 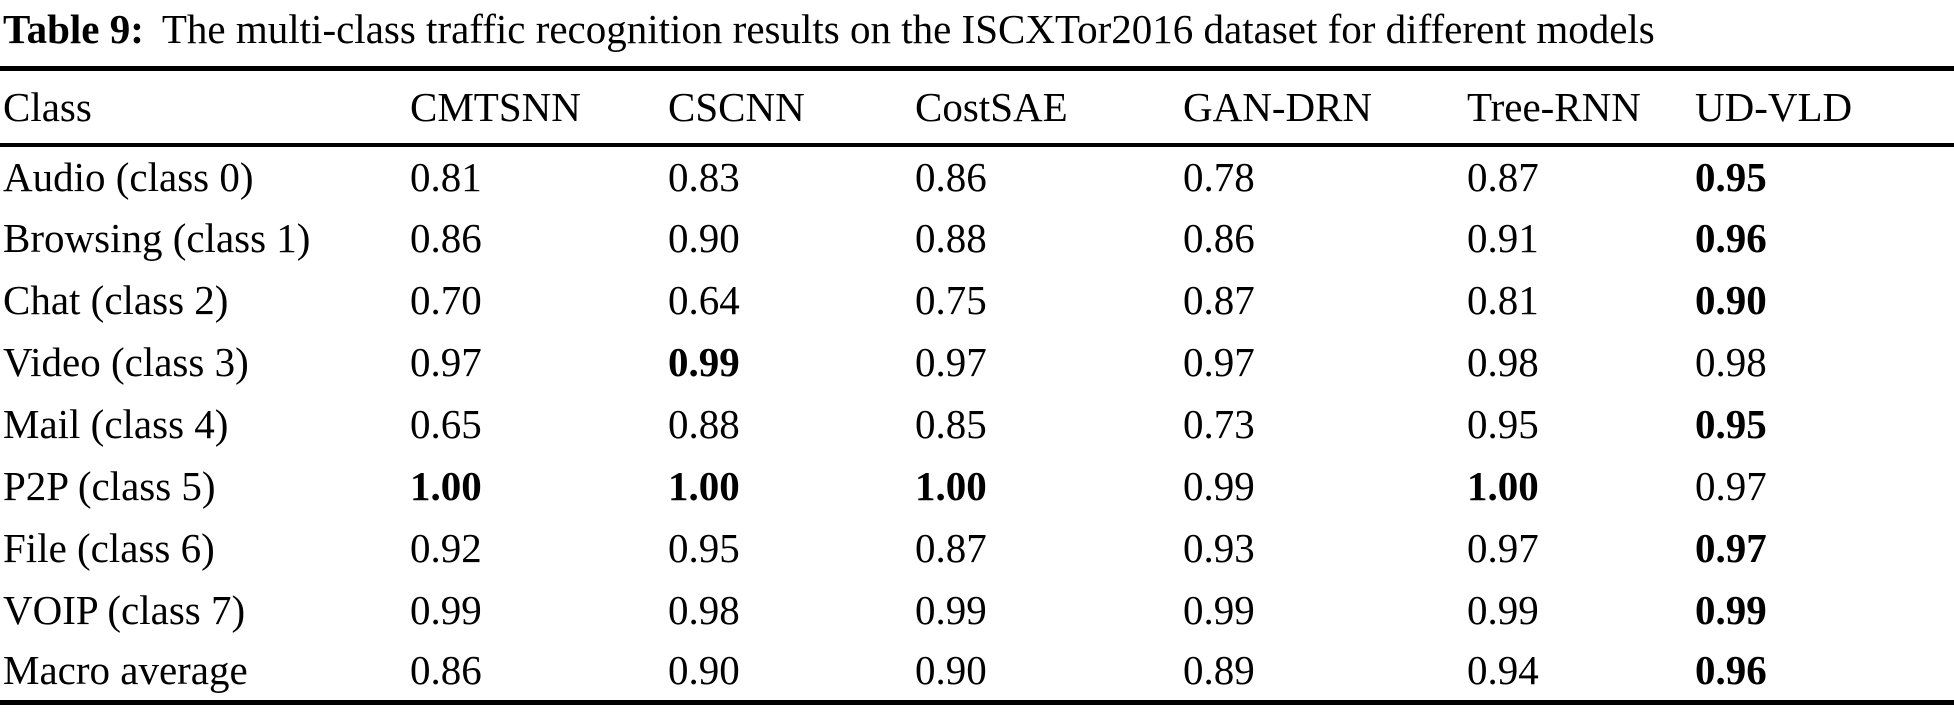 What do you see at coordinates (446, 423) in the screenshot?
I see `metric-cell: 0.65` at bounding box center [446, 423].